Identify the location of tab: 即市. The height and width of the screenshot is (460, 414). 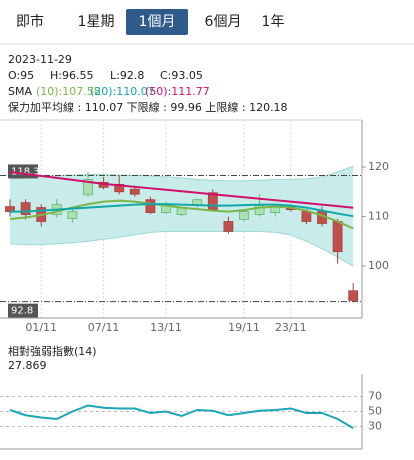
(30, 21).